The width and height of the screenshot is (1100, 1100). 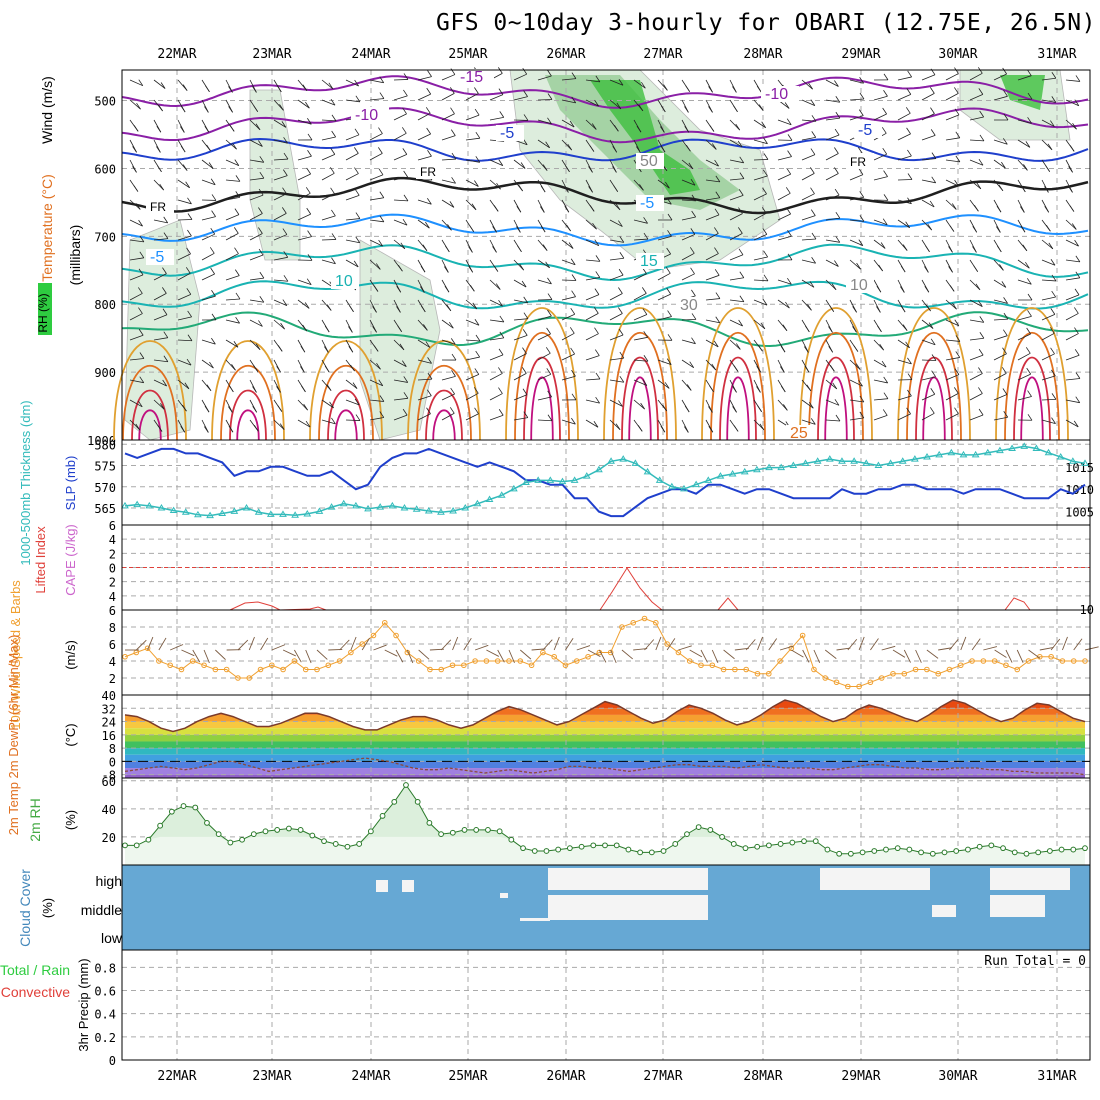 What do you see at coordinates (535, 919) in the screenshot?
I see `cloud-block` at bounding box center [535, 919].